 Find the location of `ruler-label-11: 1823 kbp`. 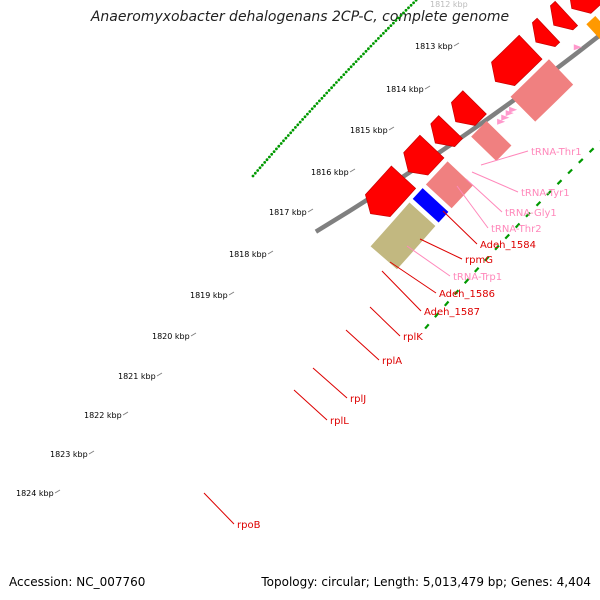

ruler-label-11: 1823 kbp is located at coordinates (69, 454).